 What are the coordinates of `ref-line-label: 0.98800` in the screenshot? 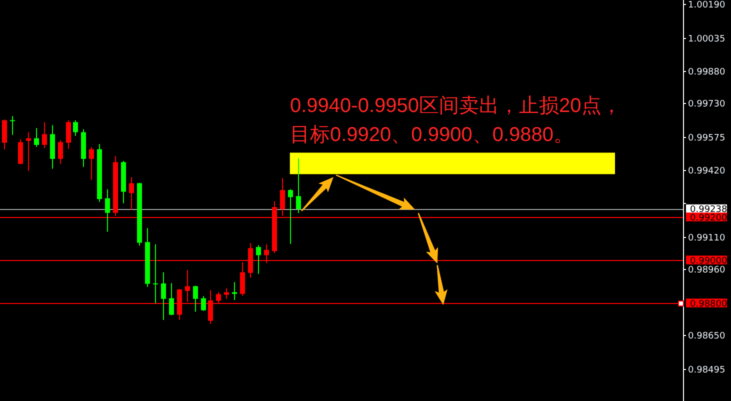 It's located at (709, 304).